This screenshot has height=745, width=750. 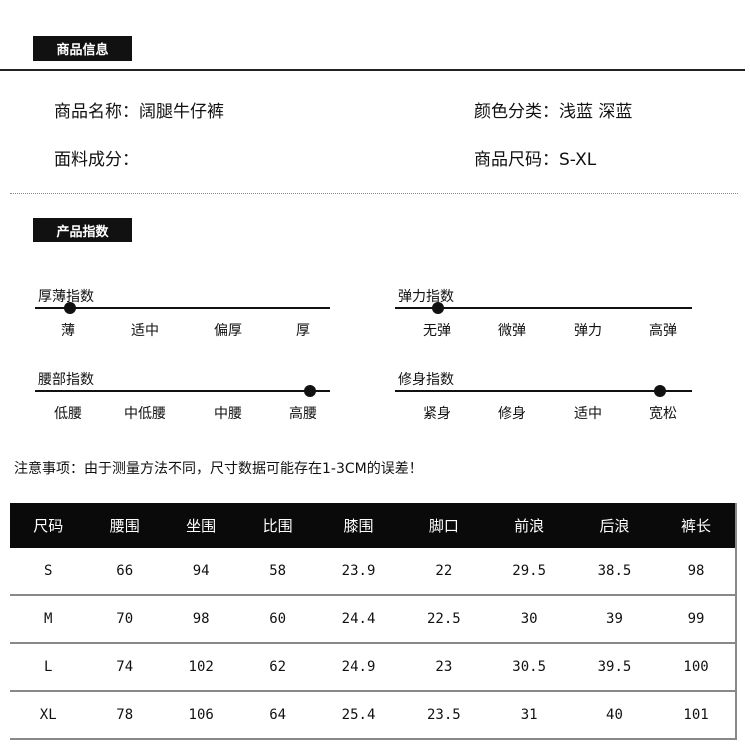 I want to click on product-color: 颜色分类：浅蓝 深蓝, so click(x=553, y=112).